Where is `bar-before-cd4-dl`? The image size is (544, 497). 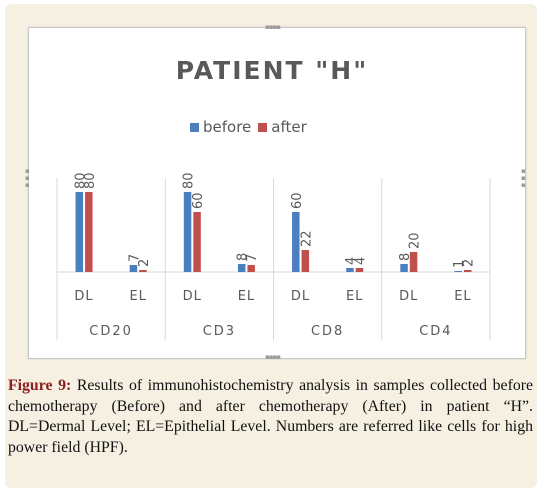
bar-before-cd4-dl is located at coordinates (404, 268).